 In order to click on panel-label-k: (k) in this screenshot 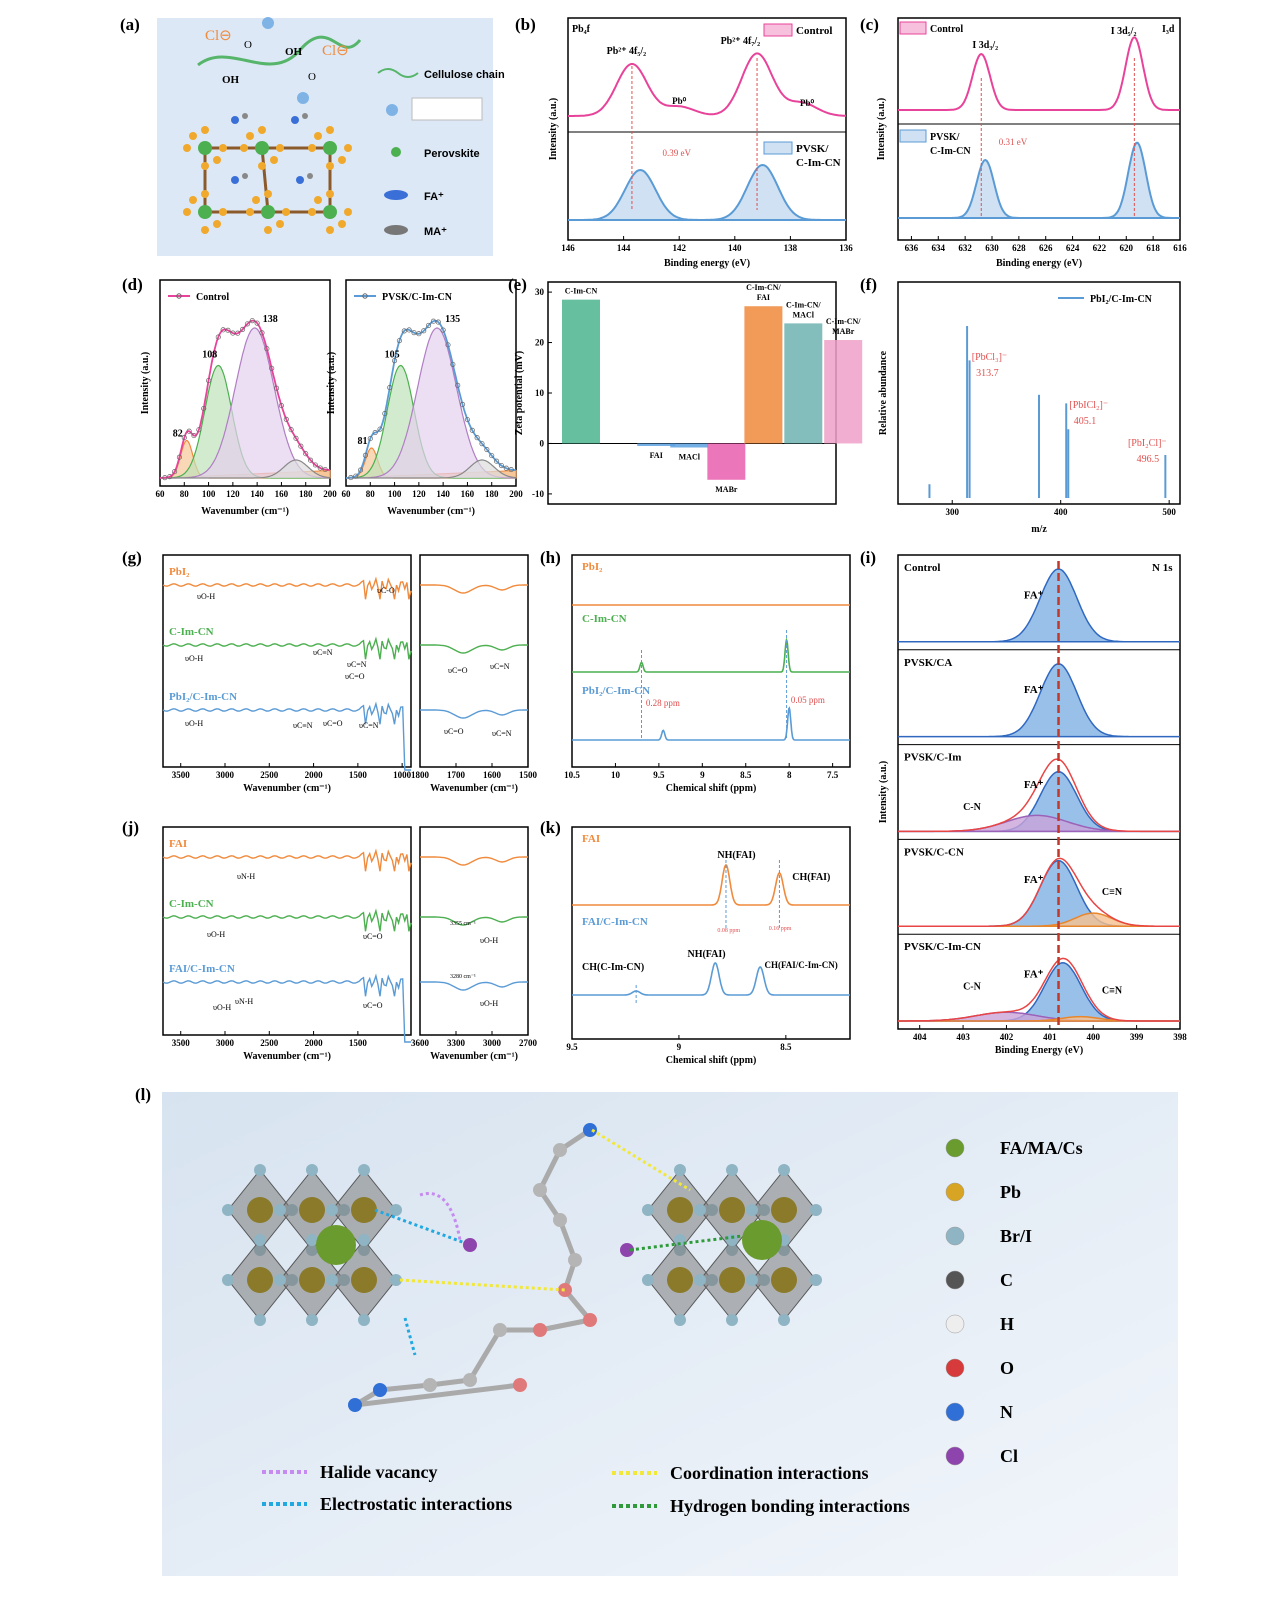, I will do `click(550, 827)`.